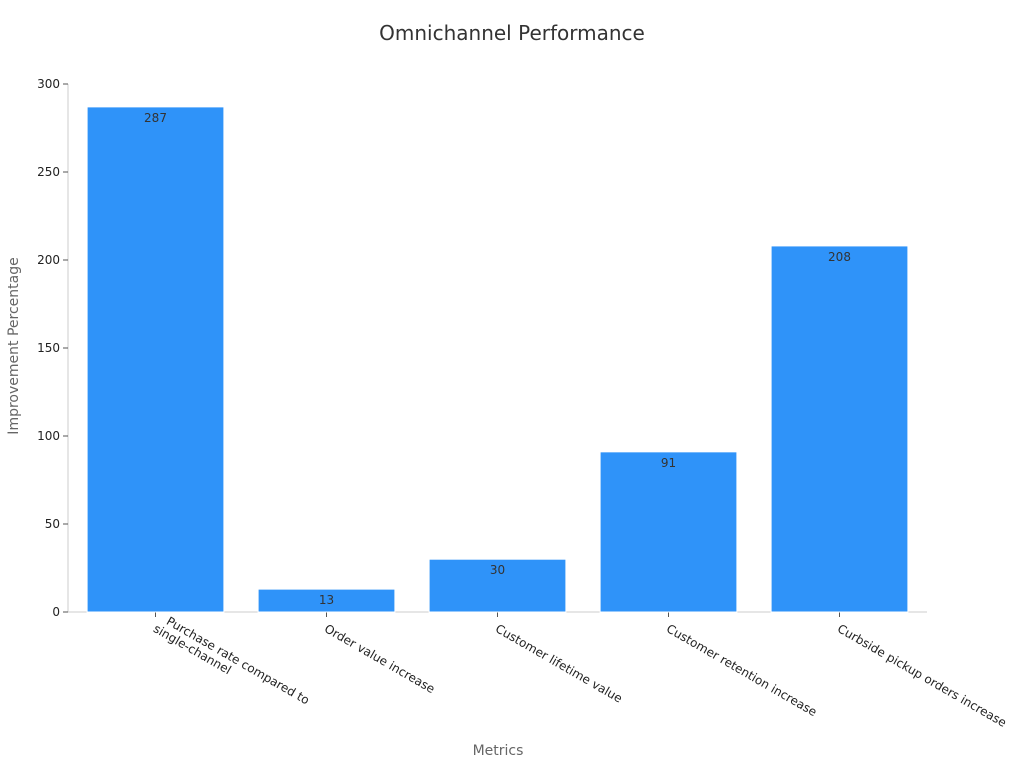 The height and width of the screenshot is (772, 1024). I want to click on y-axis-label: Improvement Percentage, so click(14, 345).